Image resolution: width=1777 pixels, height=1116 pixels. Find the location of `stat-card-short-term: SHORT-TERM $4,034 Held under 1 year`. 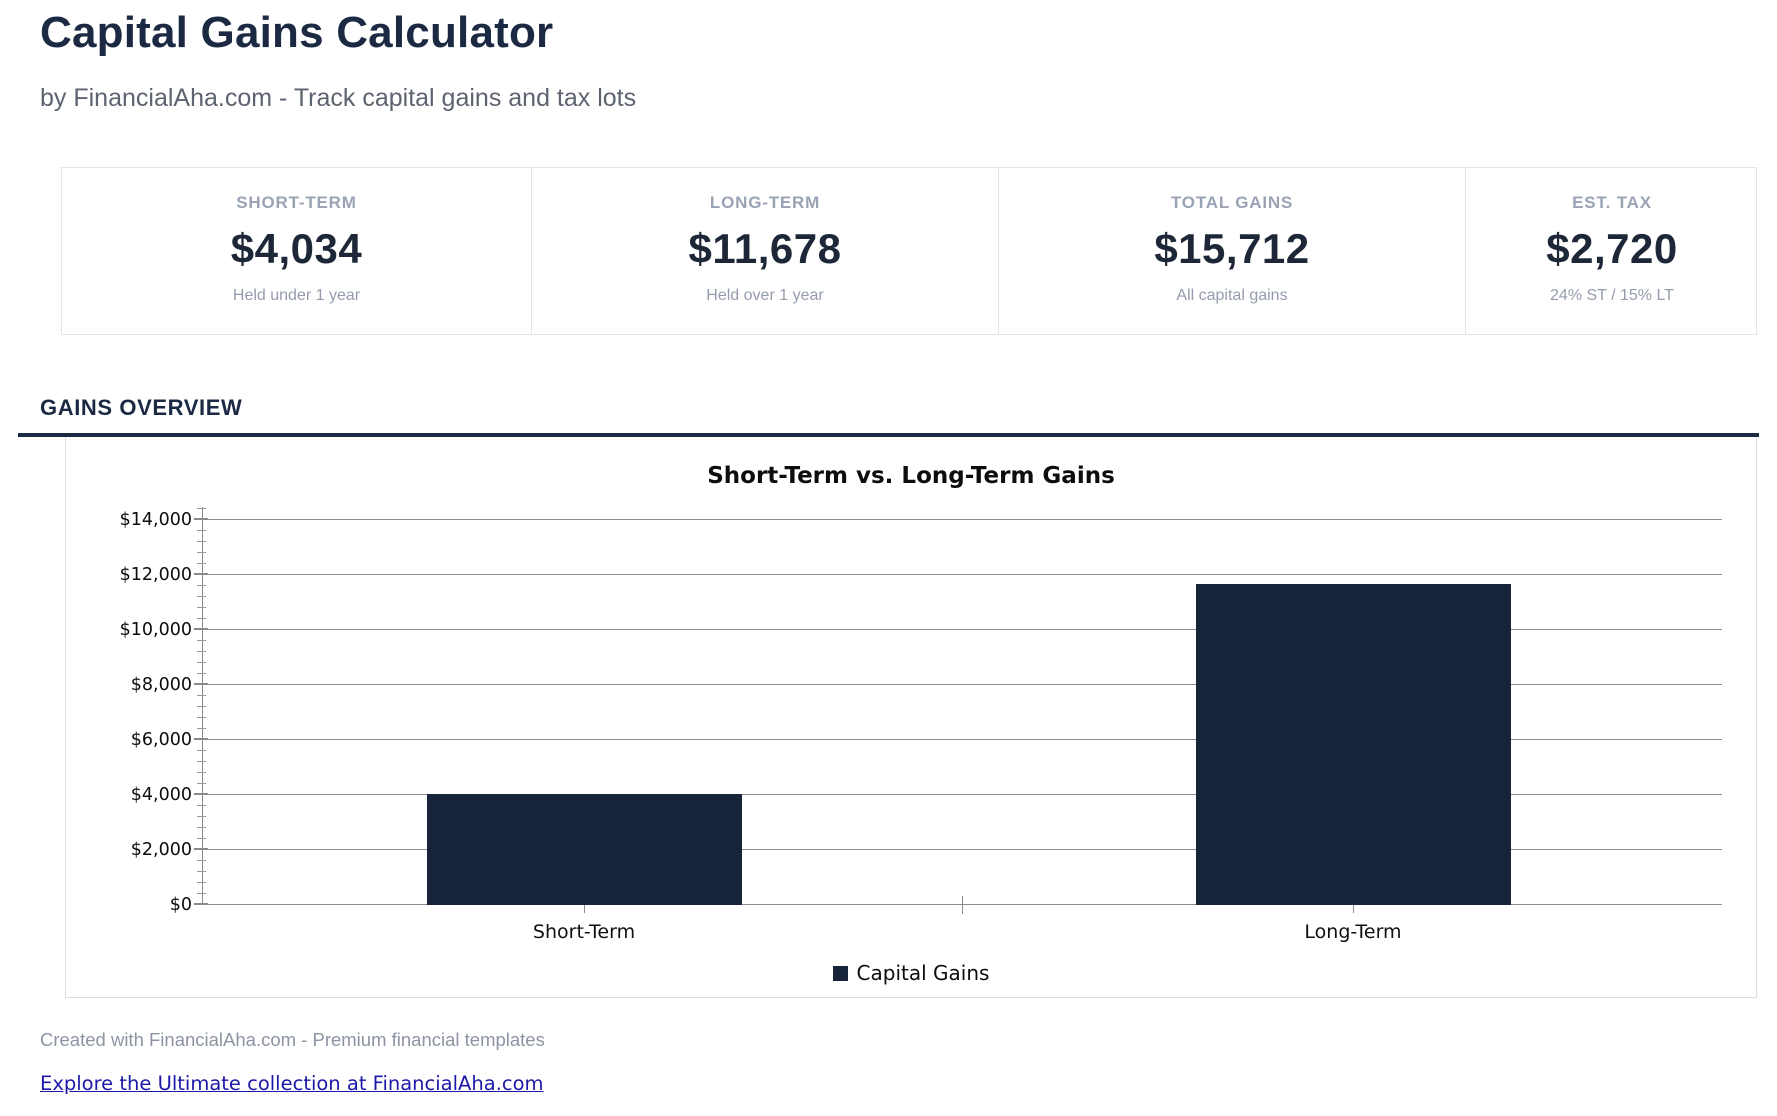

stat-card-short-term: SHORT-TERM $4,034 Held under 1 year is located at coordinates (296, 251).